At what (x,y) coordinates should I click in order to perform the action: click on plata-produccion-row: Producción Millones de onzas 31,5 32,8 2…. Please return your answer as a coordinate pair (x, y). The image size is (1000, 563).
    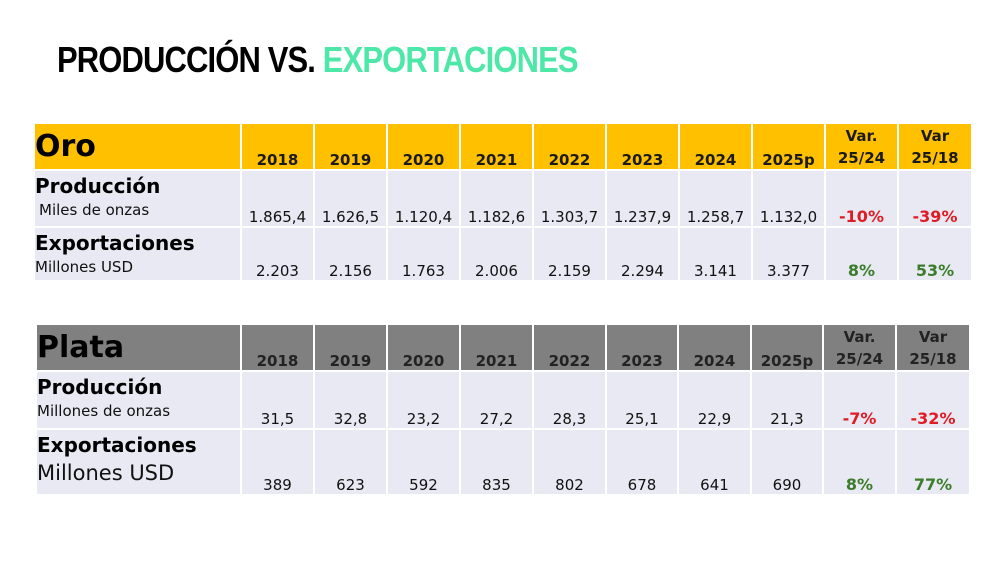
    Looking at the image, I should click on (503, 400).